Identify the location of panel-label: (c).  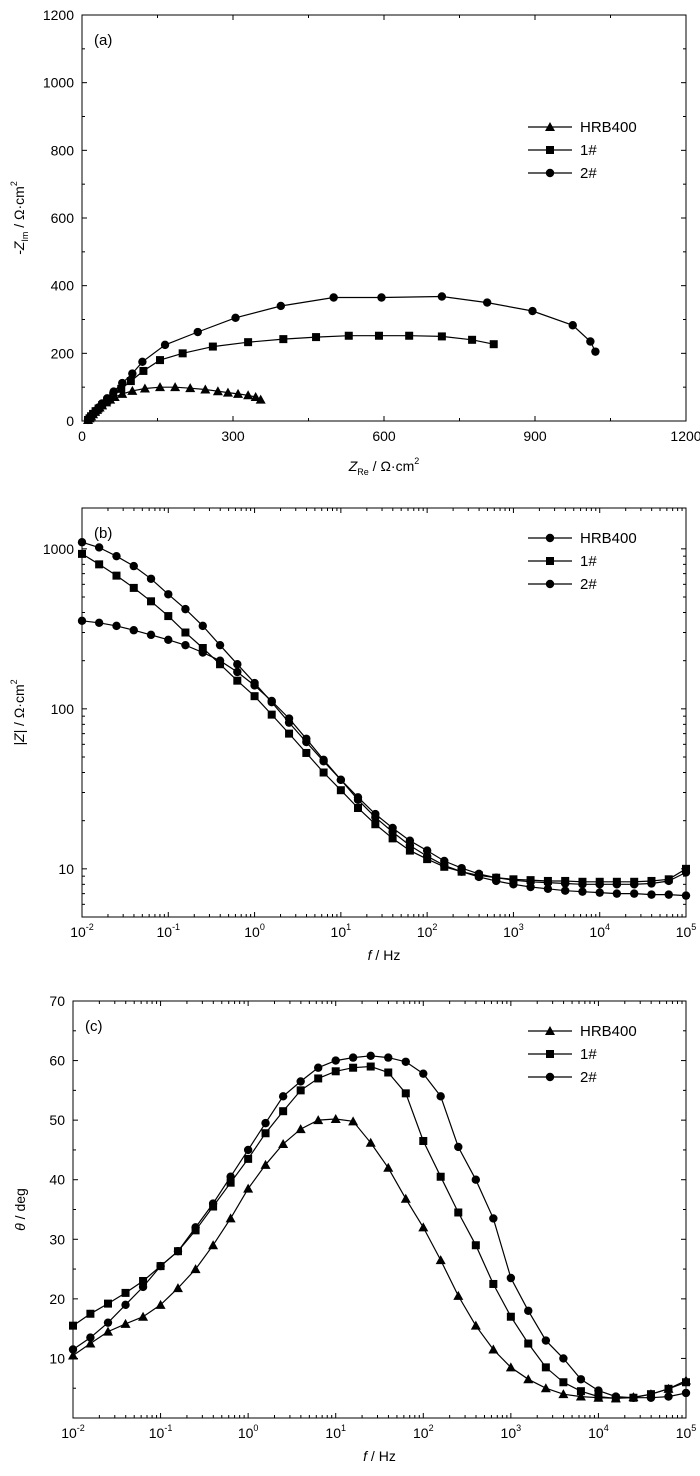
(94, 1026).